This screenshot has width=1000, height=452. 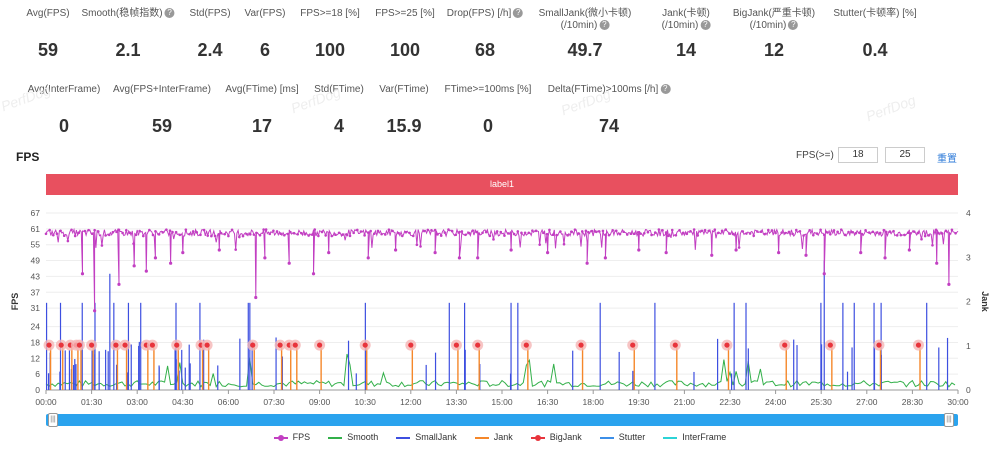 I want to click on reset-button: 重置, so click(x=947, y=159).